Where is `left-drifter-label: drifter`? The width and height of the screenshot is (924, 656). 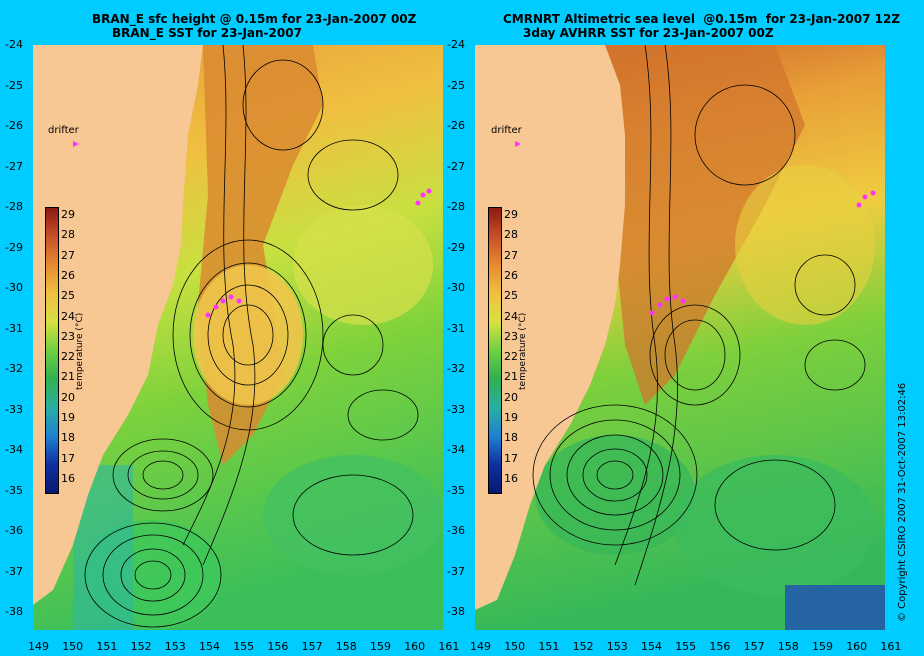
left-drifter-label: drifter is located at coordinates (63, 130).